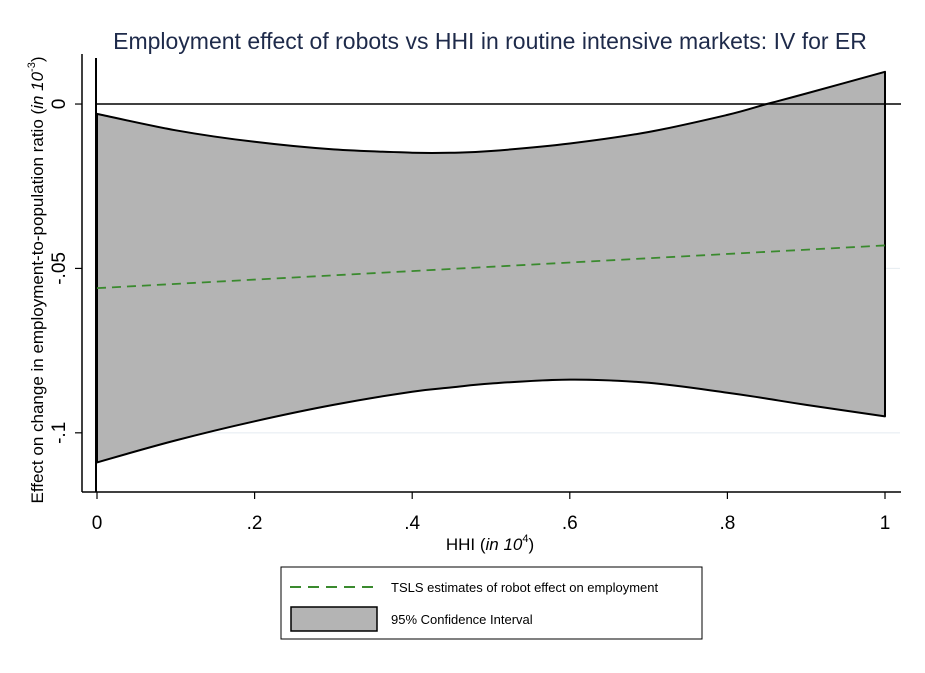 The image size is (925, 673). I want to click on estimate-line-layer, so click(491, 267).